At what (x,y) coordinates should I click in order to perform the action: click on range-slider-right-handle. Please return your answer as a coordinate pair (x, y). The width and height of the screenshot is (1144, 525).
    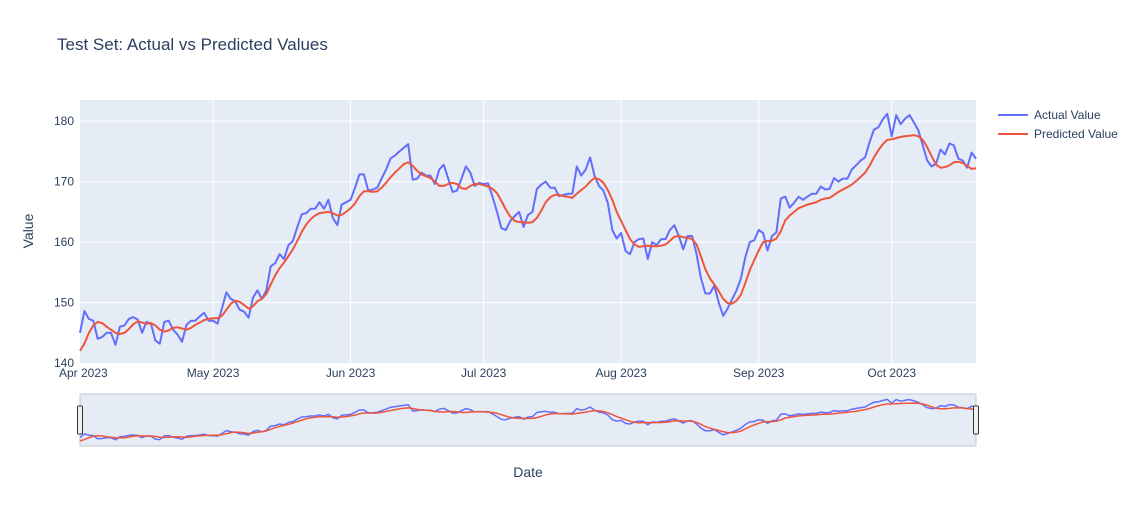
    Looking at the image, I should click on (976, 420).